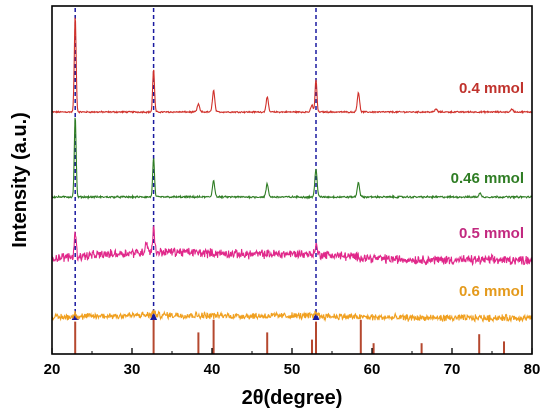 This screenshot has width=550, height=414. What do you see at coordinates (487, 190) in the screenshot?
I see `series-label-layer: 0.4 mmol 0.46 mmol 0.5 mmol 0.6 mmol` at bounding box center [487, 190].